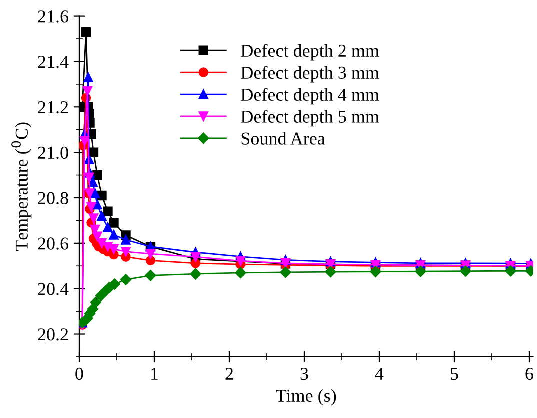  I want to click on y-tick-label: 20.6, so click(53, 244).